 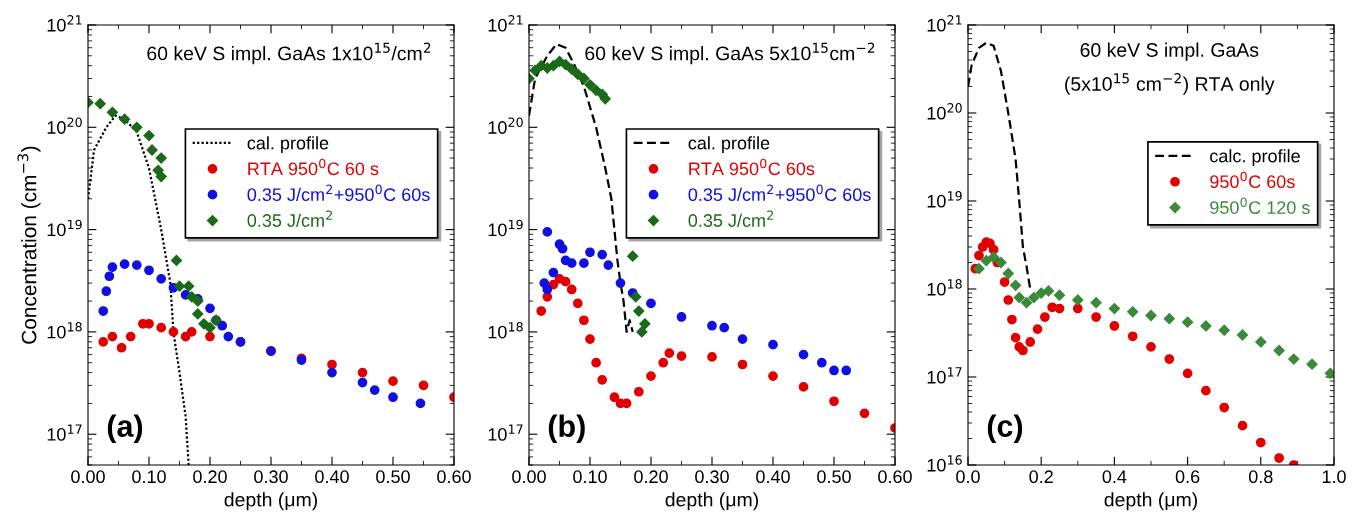 What do you see at coordinates (1260, 205) in the screenshot?
I see `legend-label: 950$^{0}$C 120 s` at bounding box center [1260, 205].